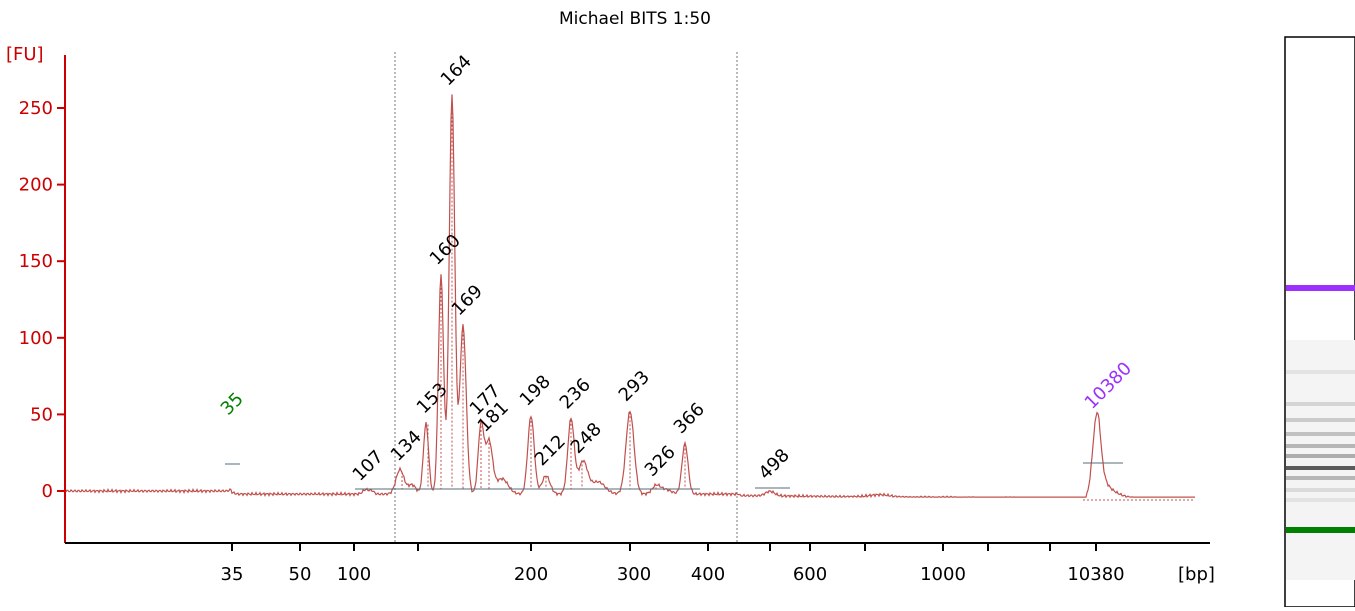  I want to click on x-axis-label: [bp], so click(1196, 574).